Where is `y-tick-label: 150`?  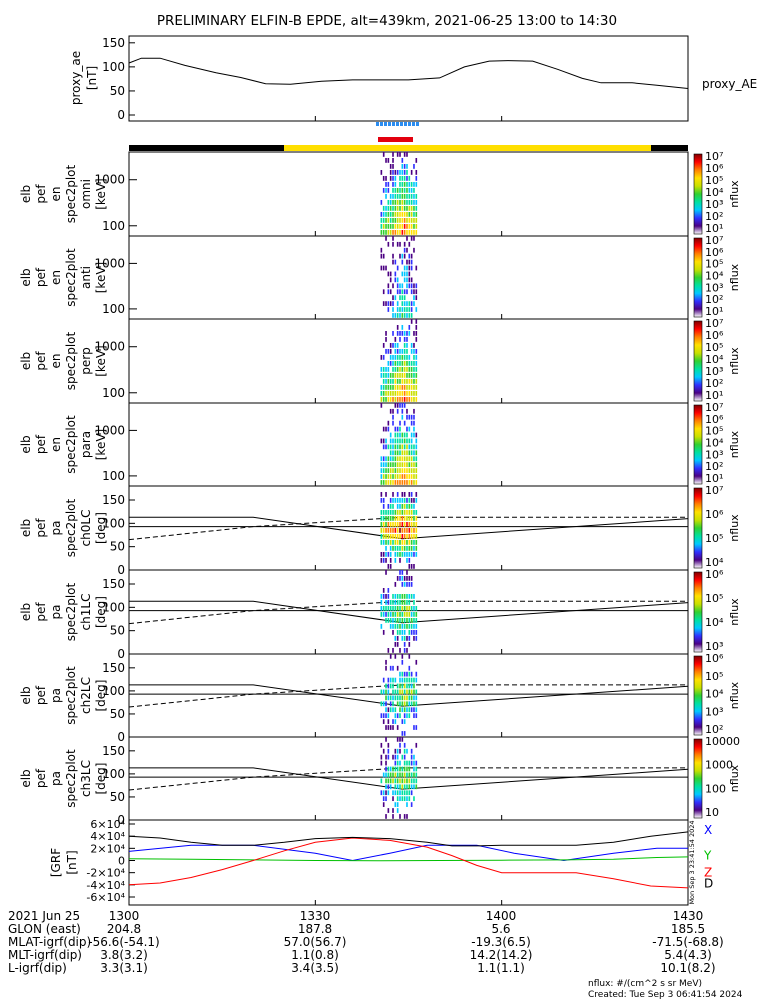
y-tick-label: 150 is located at coordinates (113, 584).